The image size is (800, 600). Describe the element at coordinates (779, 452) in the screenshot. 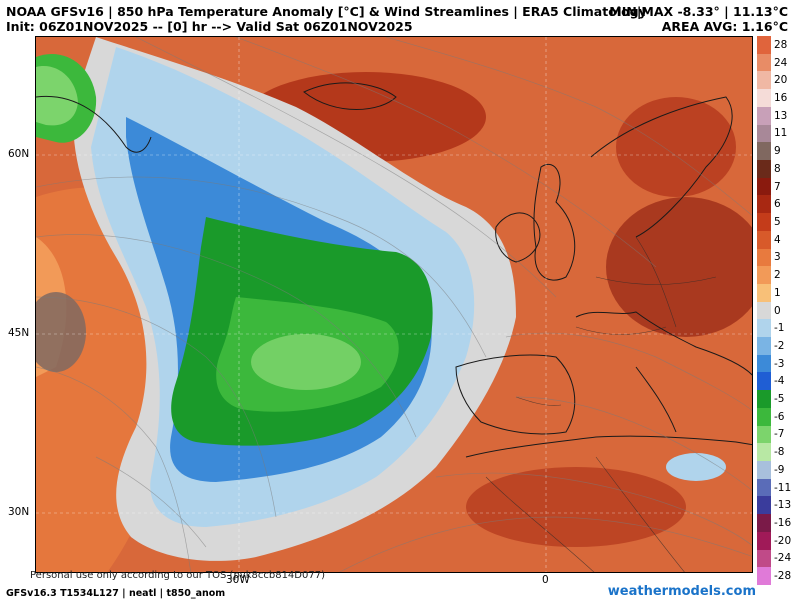

I see `legend-label: -8` at that location.